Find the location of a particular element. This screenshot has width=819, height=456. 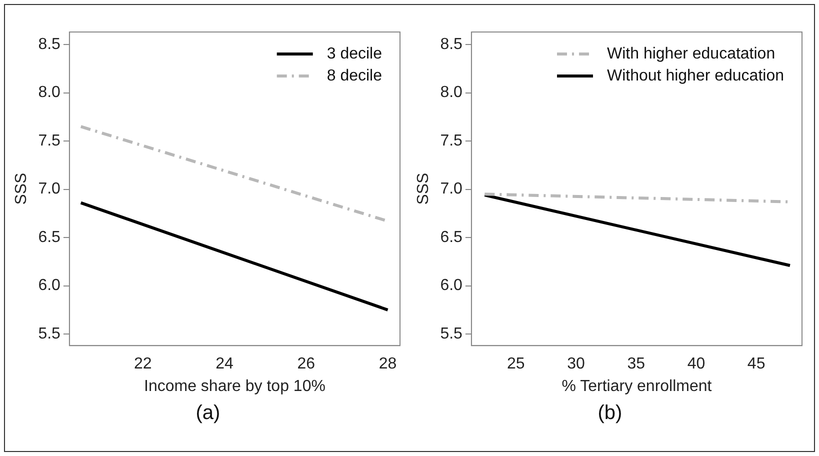

x-axis-title: % Tertiary enrollment is located at coordinates (637, 386).